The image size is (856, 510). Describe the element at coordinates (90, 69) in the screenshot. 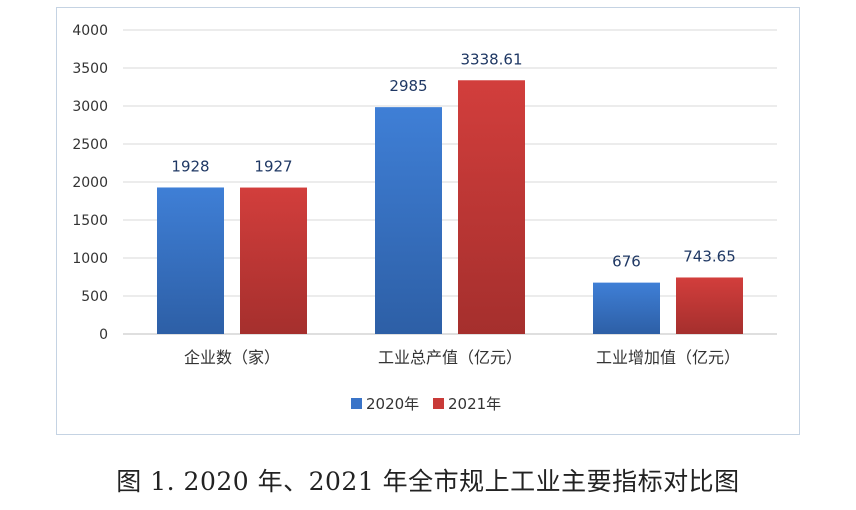

I see `y-tick-label: 3500` at that location.